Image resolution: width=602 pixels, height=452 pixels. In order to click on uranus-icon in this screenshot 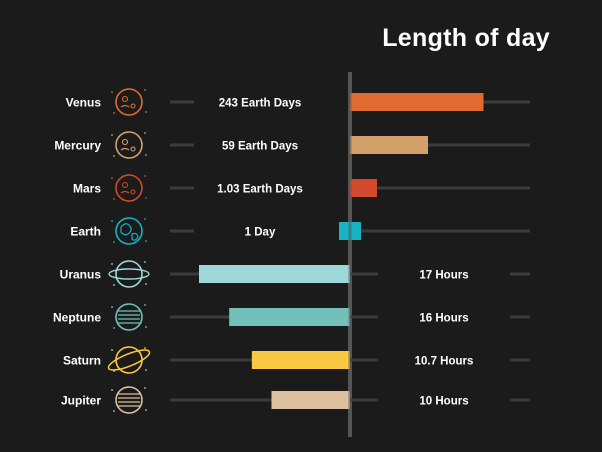, I will do `click(129, 274)`.